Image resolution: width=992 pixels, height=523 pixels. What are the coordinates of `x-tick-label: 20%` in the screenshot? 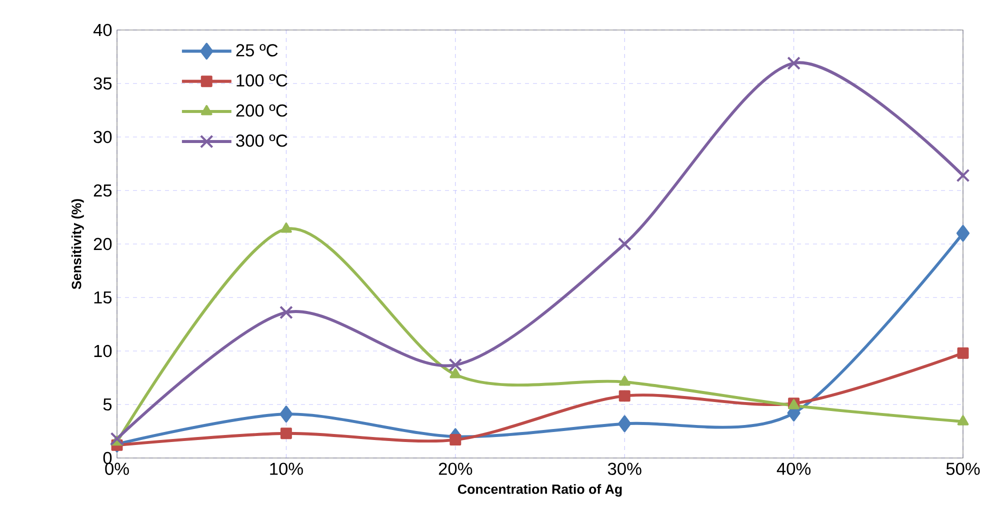 It's located at (455, 468).